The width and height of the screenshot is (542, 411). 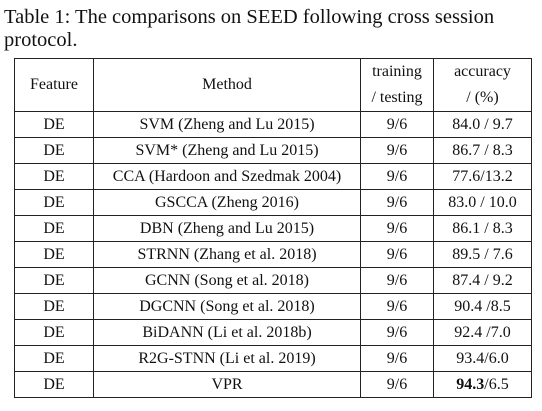 I want to click on cell-accuracy: 77.6/13.2, so click(x=482, y=176).